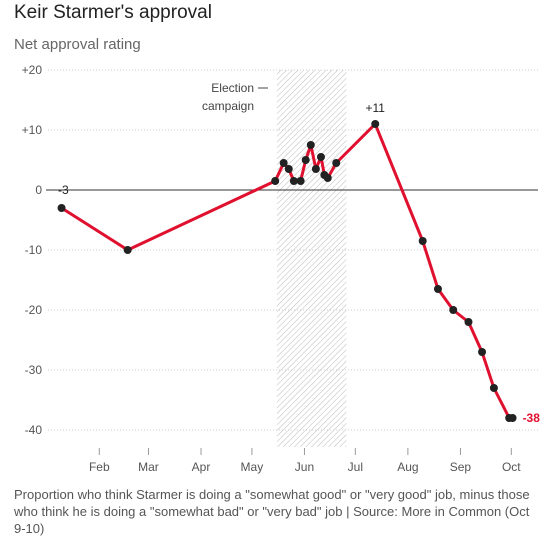 This screenshot has height=541, width=556. Describe the element at coordinates (113, 12) in the screenshot. I see `chart-title: Keir Starmer's approval` at that location.